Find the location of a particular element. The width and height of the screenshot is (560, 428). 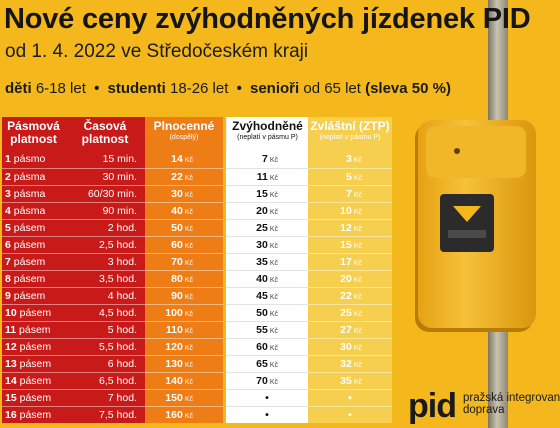

header-special-note: (neplatí v pásmu P) is located at coordinates (350, 137).